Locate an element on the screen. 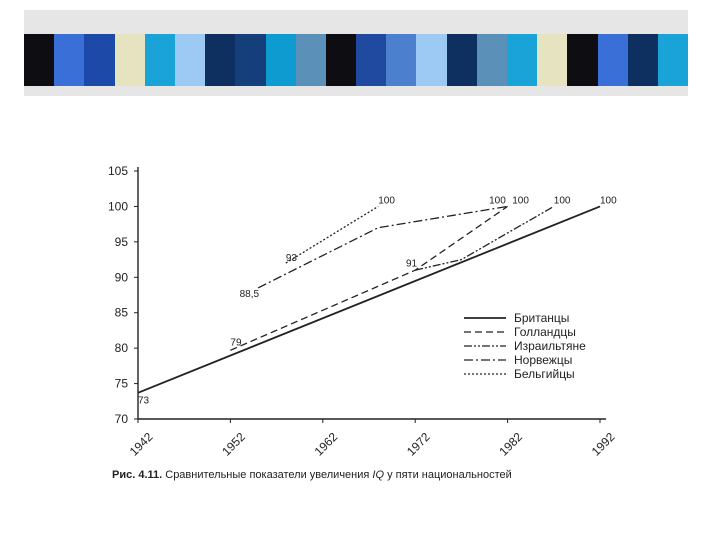 The height and width of the screenshot is (540, 720). y-tick-label: 105 is located at coordinates (118, 171).